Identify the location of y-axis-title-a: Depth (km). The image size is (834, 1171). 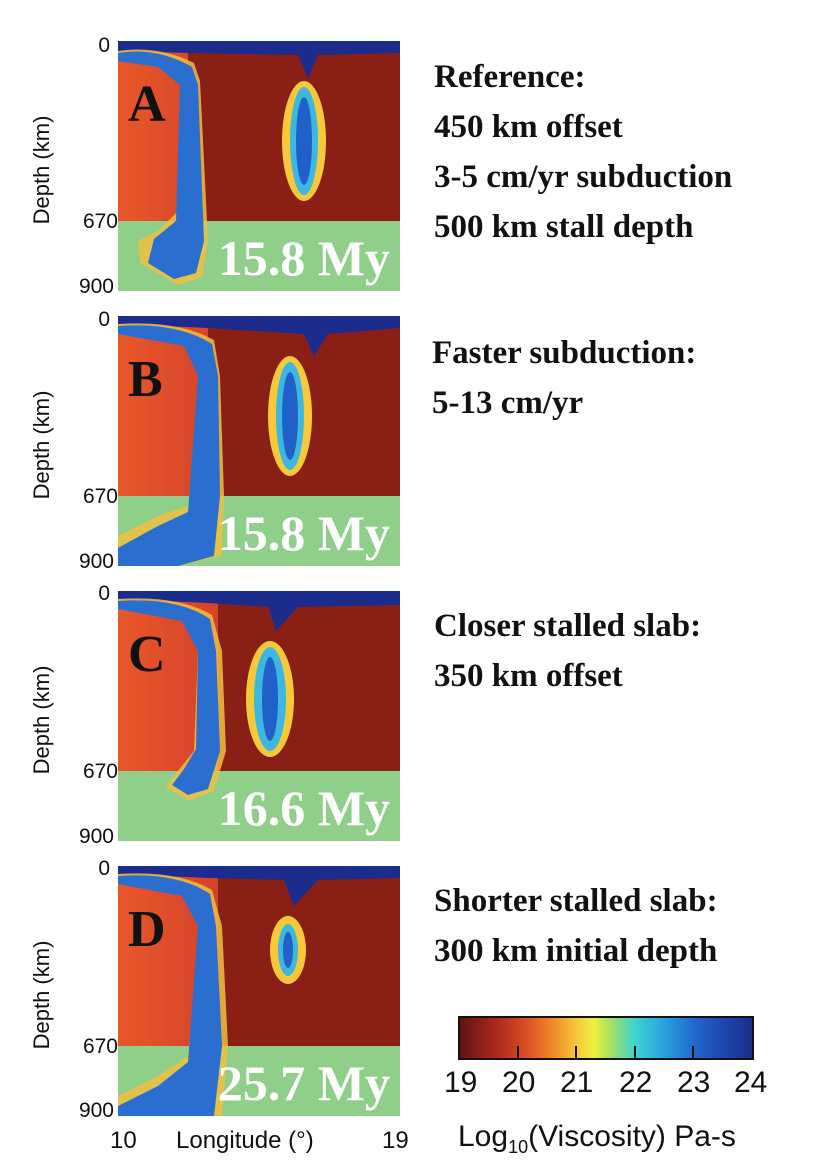
(41, 170).